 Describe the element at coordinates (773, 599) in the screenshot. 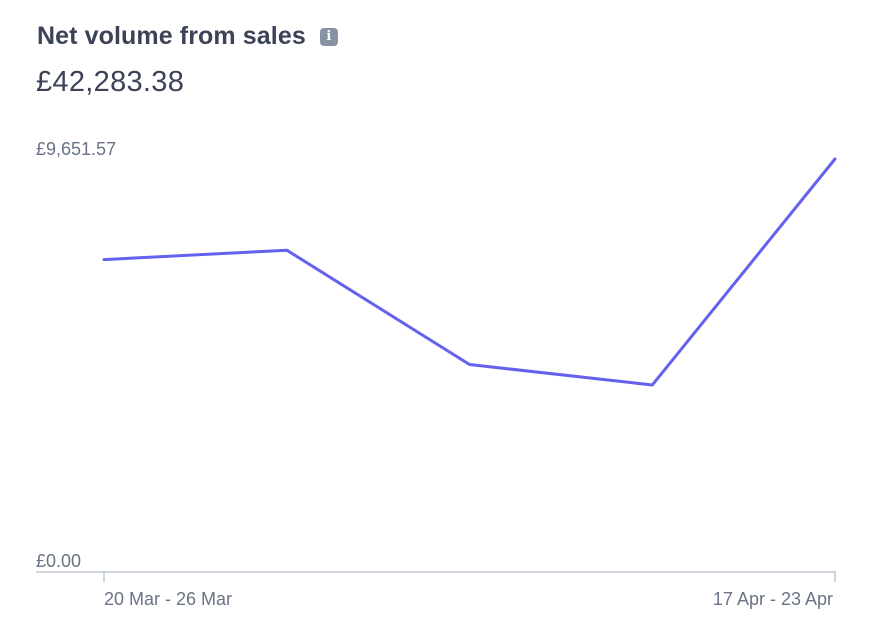

I see `x-axis-end-label: 17 Apr - 23 Apr` at that location.